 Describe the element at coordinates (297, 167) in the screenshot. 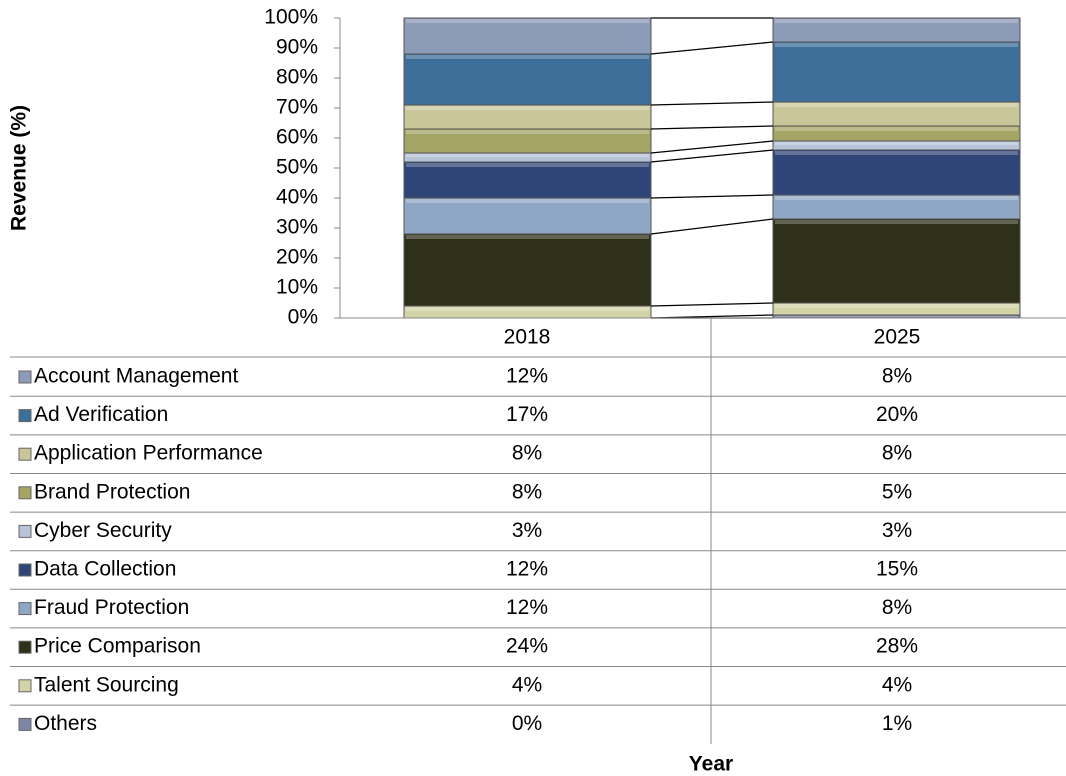

I see `y-tick-label: 50%` at that location.